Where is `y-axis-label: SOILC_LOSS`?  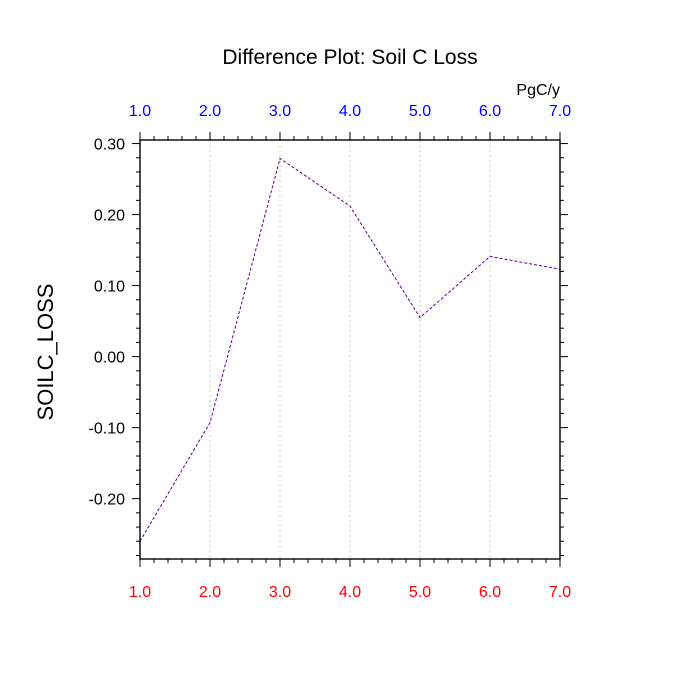 y-axis-label: SOILC_LOSS is located at coordinates (45, 352).